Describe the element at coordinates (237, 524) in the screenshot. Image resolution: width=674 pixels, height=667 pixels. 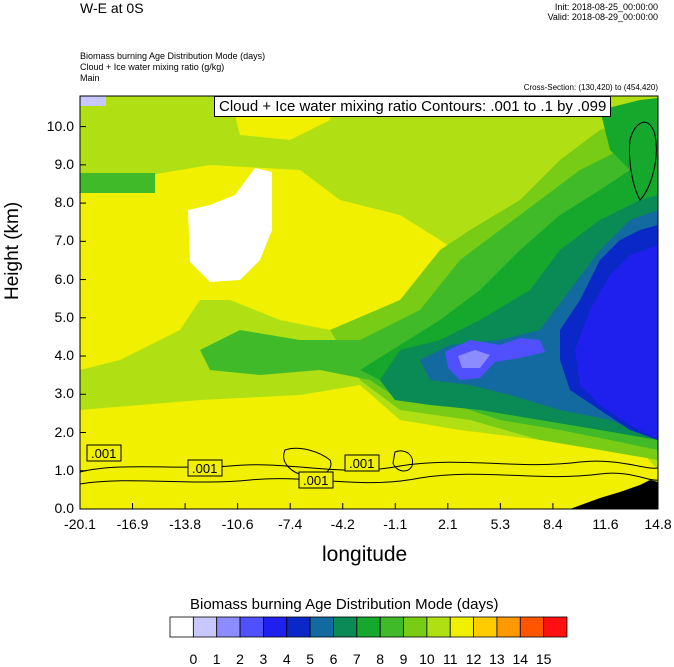
I see `x-tick-label: -10.6` at that location.